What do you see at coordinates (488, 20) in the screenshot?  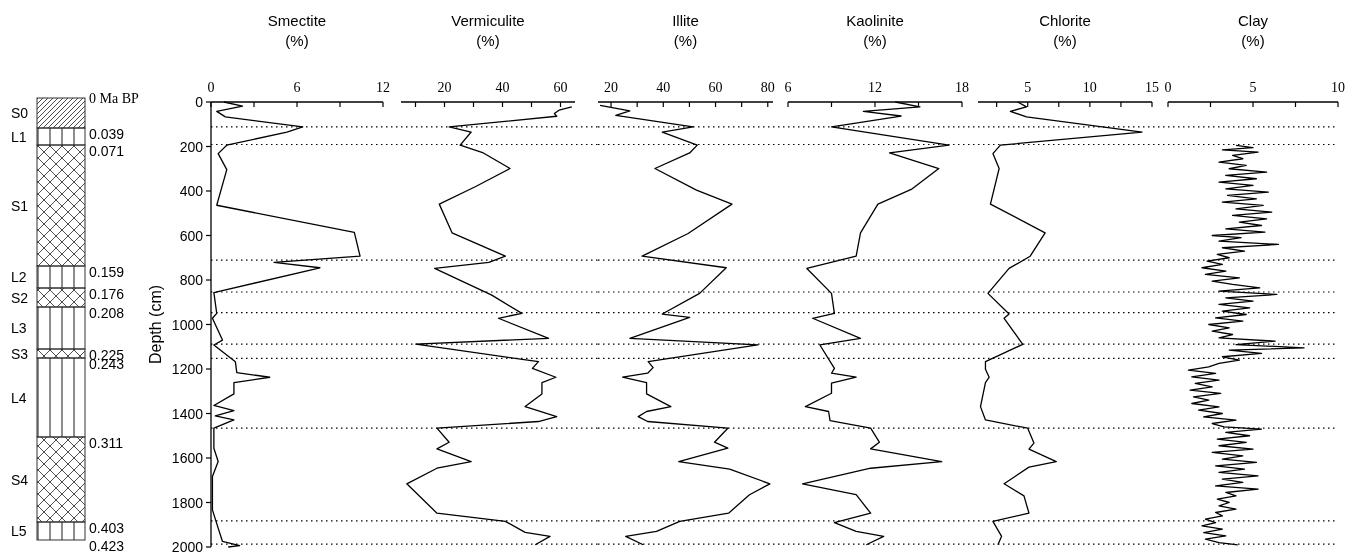 I see `chart-title: Vermiculite` at bounding box center [488, 20].